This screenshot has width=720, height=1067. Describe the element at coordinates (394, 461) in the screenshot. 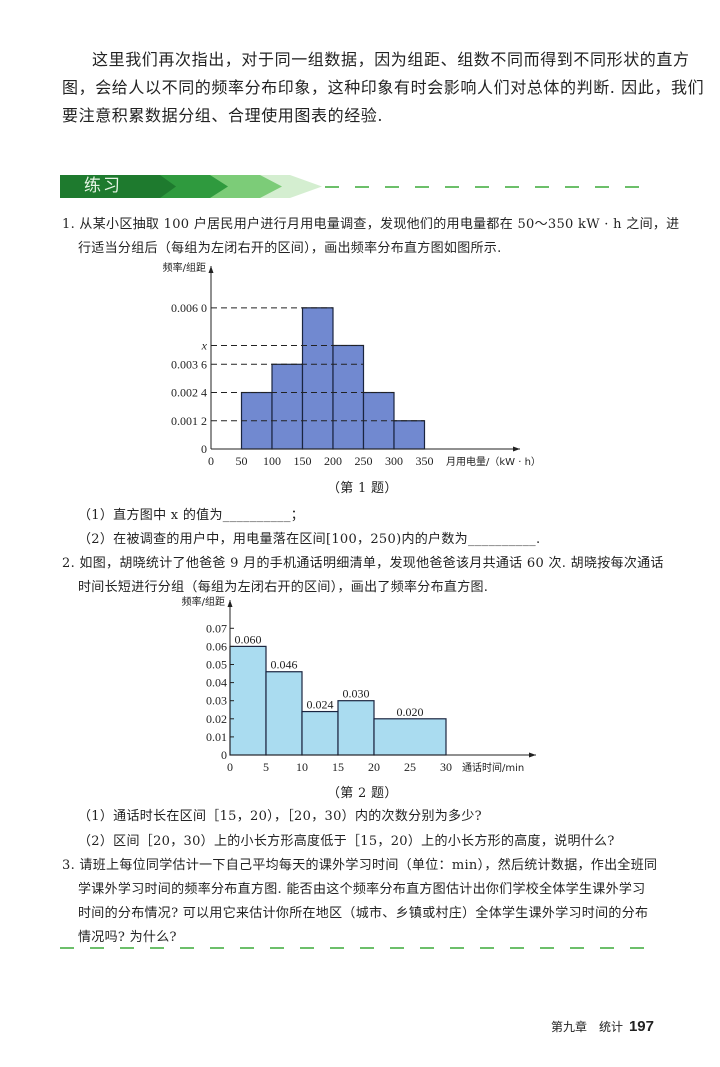

I see `x-tick-label: 300` at that location.